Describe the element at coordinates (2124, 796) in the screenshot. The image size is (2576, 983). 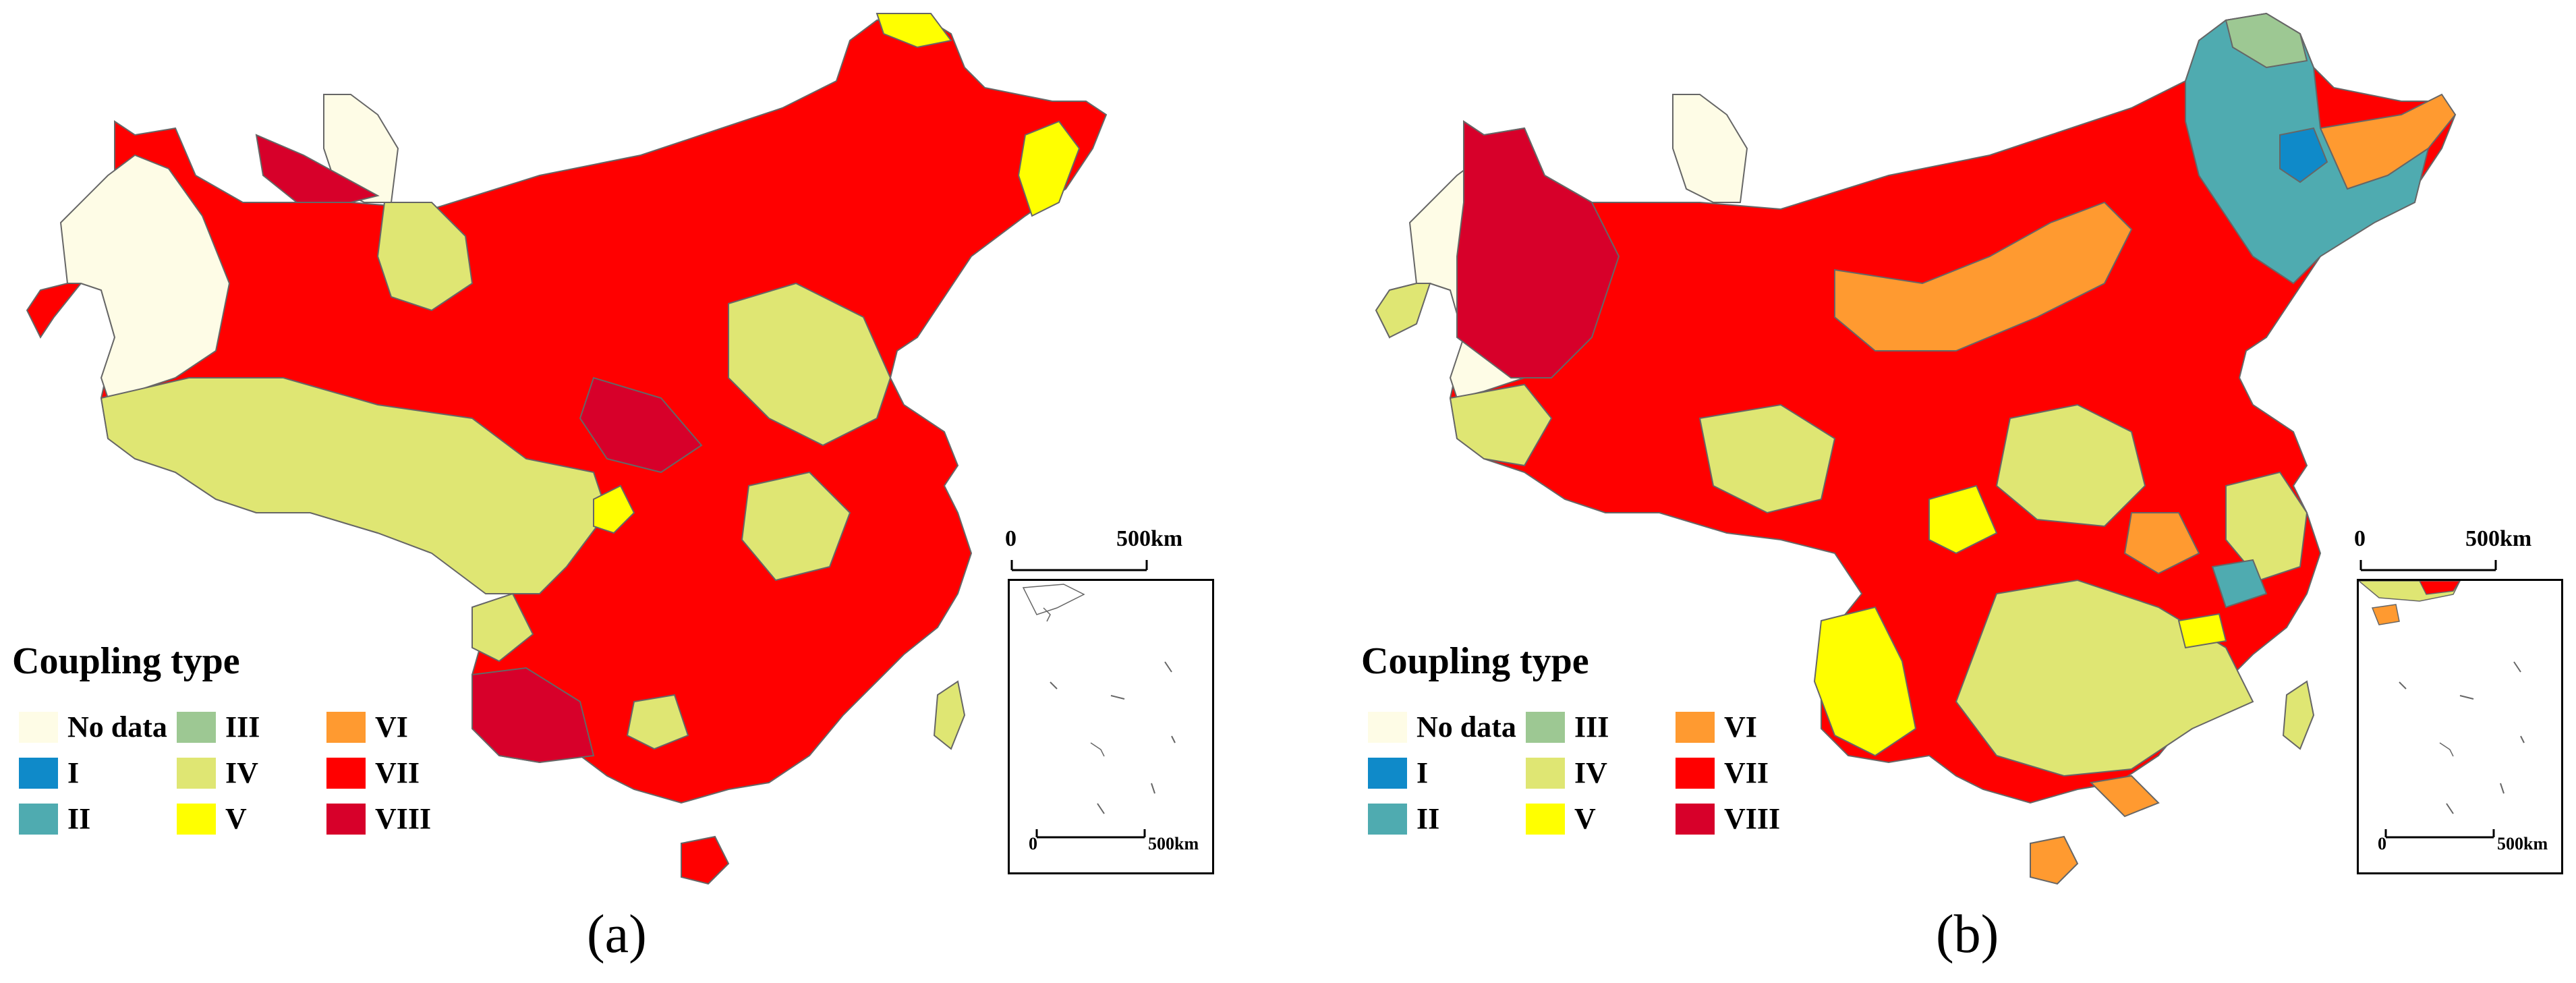
I see `region-vi-se-b` at that location.